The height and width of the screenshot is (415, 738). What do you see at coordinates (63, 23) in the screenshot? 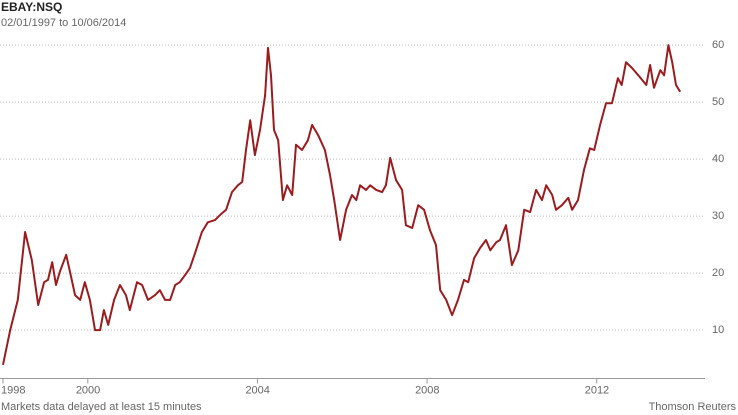
I see `chart-subtitle: 02/01/1997 to 10/06/2014` at bounding box center [63, 23].